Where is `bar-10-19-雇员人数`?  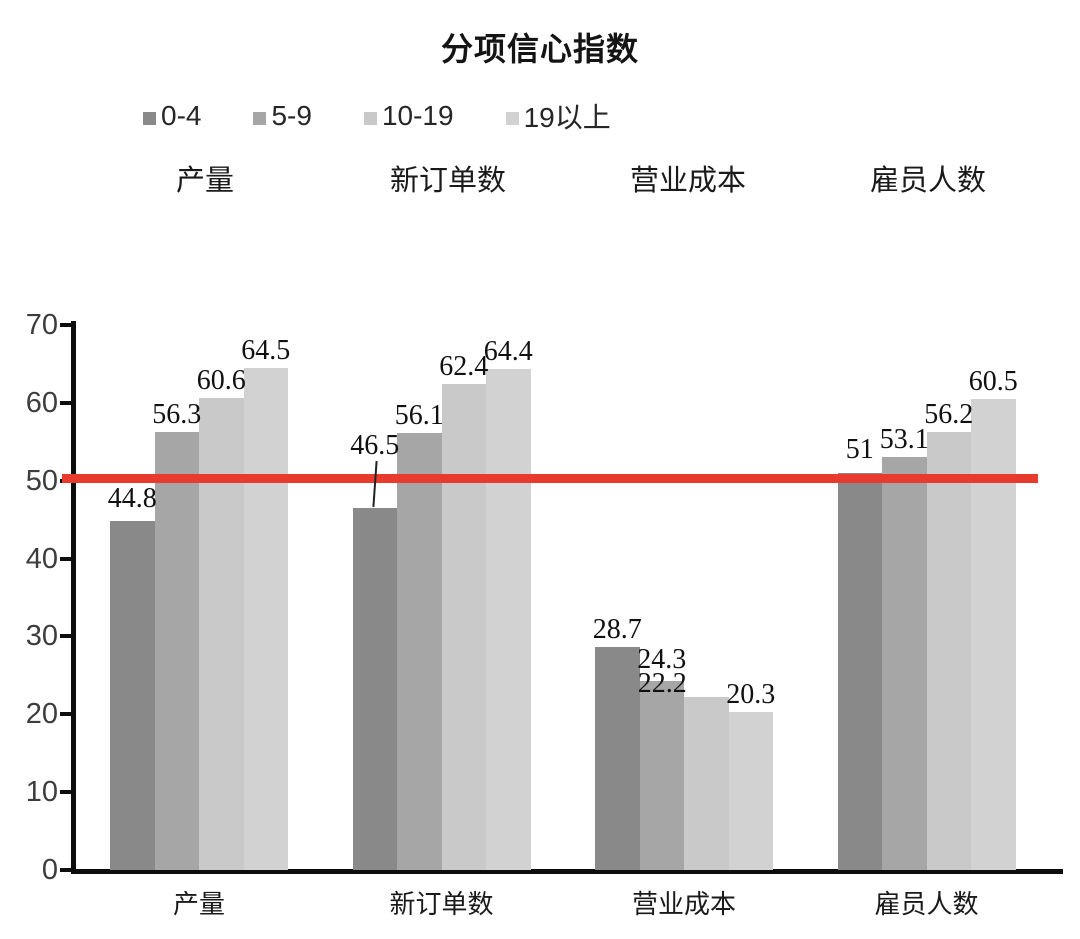
bar-10-19-雇员人数 is located at coordinates (948, 651).